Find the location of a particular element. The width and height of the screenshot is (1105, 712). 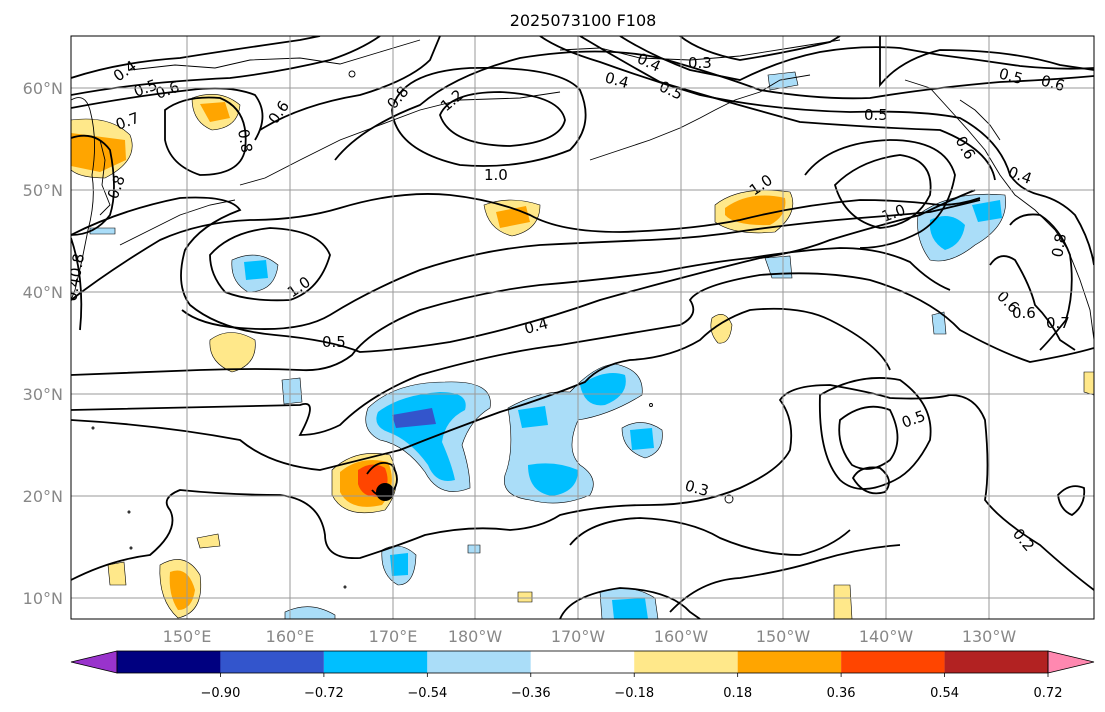

lat-tick-label: 50°N is located at coordinates (43, 190).